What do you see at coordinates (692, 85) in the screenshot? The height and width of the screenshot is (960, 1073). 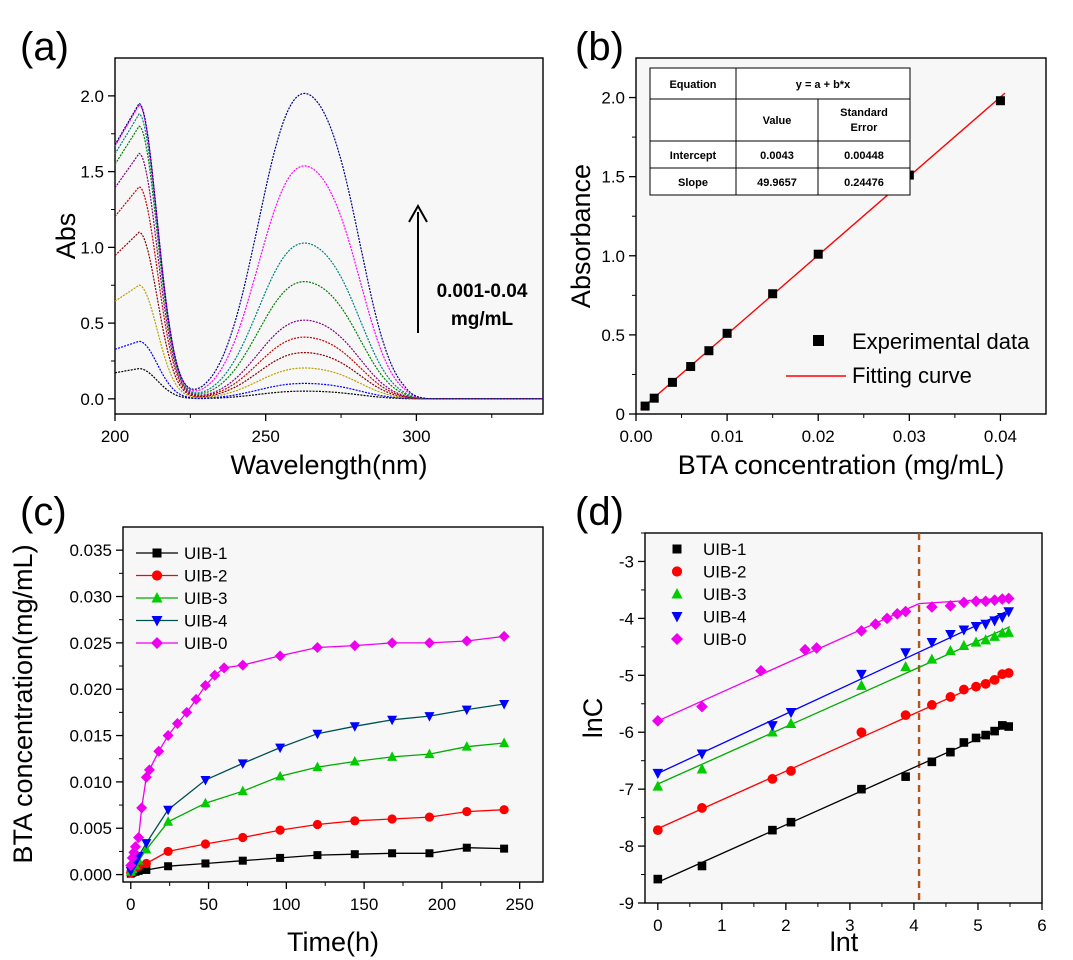 I see `table-equation-label: Equation` at bounding box center [692, 85].